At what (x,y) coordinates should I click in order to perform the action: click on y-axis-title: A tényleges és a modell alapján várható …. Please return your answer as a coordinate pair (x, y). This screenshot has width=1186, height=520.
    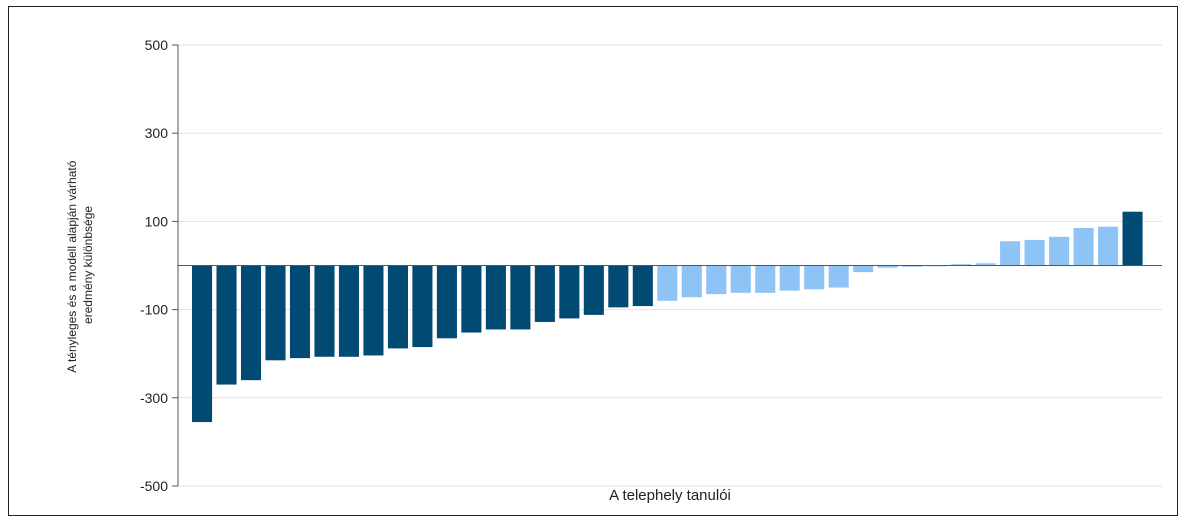
    Looking at the image, I should click on (80, 264).